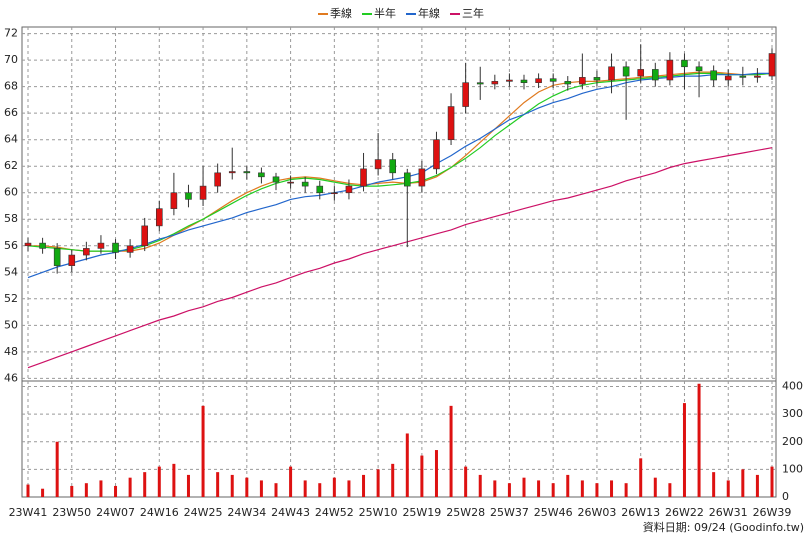 This screenshot has height=540, width=808. What do you see at coordinates (509, 512) in the screenshot?
I see `x-tick-label: 25W37` at bounding box center [509, 512].